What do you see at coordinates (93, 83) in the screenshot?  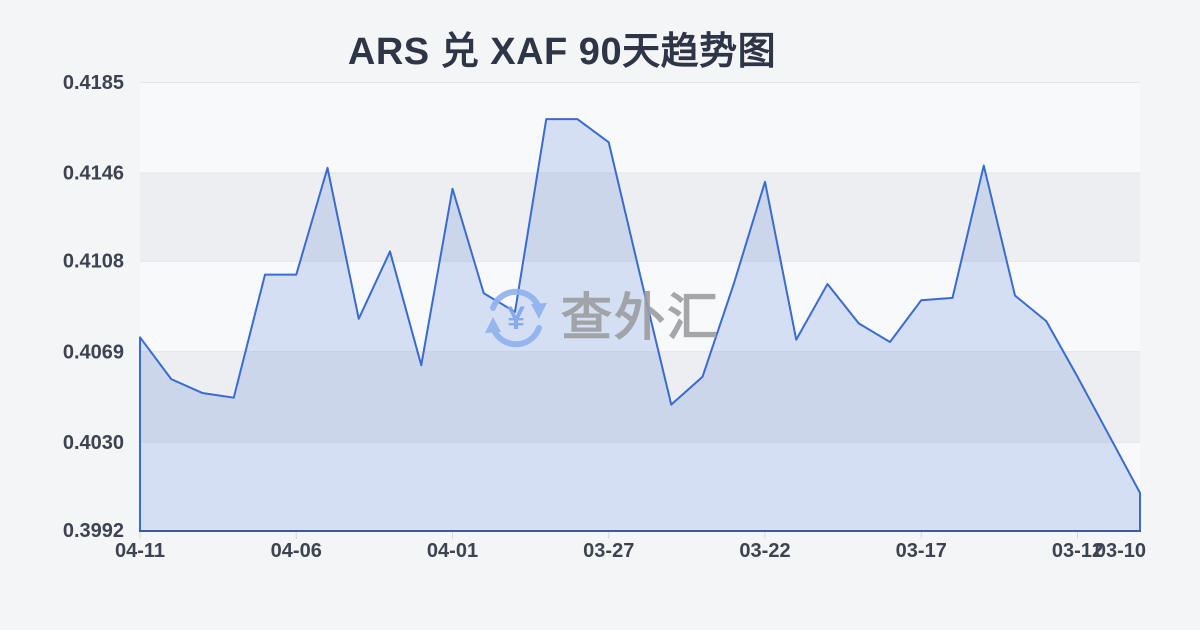 I see `y-axis-label: 0.4185` at bounding box center [93, 83].